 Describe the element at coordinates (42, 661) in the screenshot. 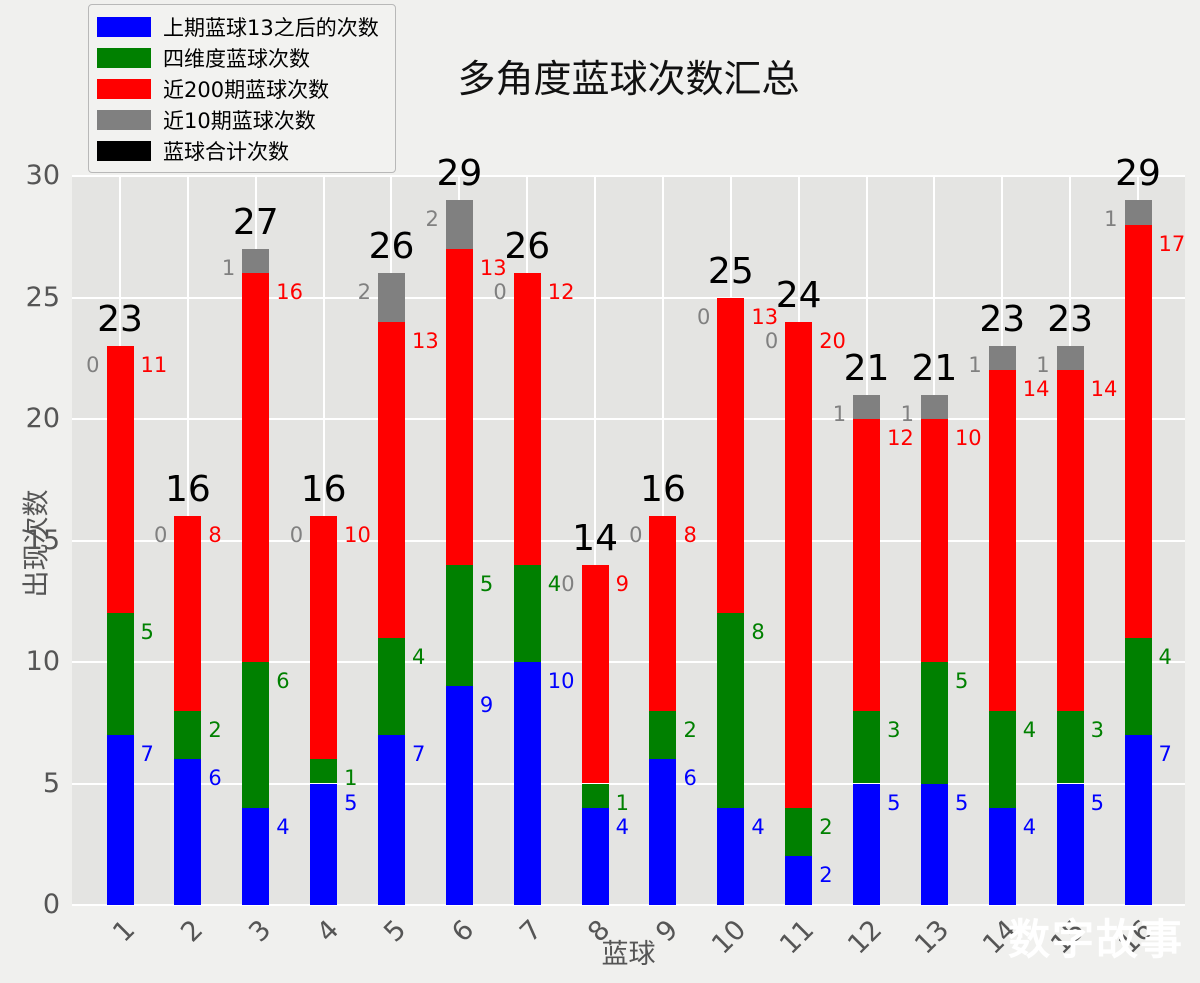

I see `y-tick-label: 10` at that location.